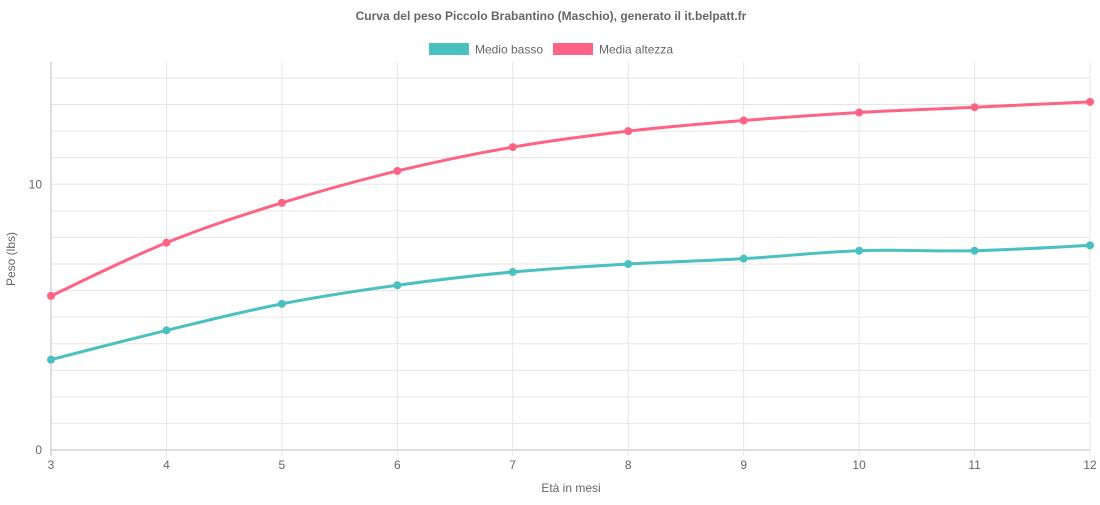  Describe the element at coordinates (397, 465) in the screenshot. I see `x-tick-label: 6` at that location.